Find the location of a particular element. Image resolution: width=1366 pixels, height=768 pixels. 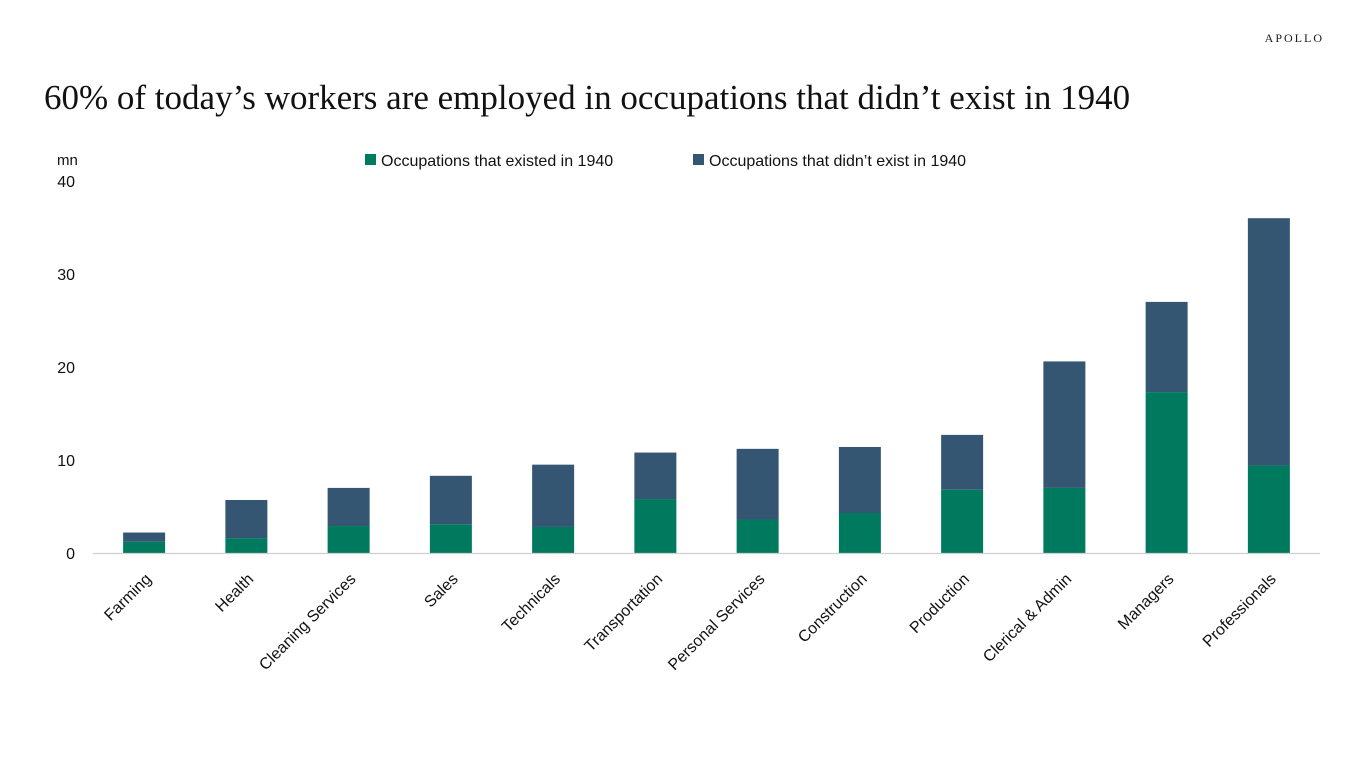

bar-new-farming is located at coordinates (144, 537).